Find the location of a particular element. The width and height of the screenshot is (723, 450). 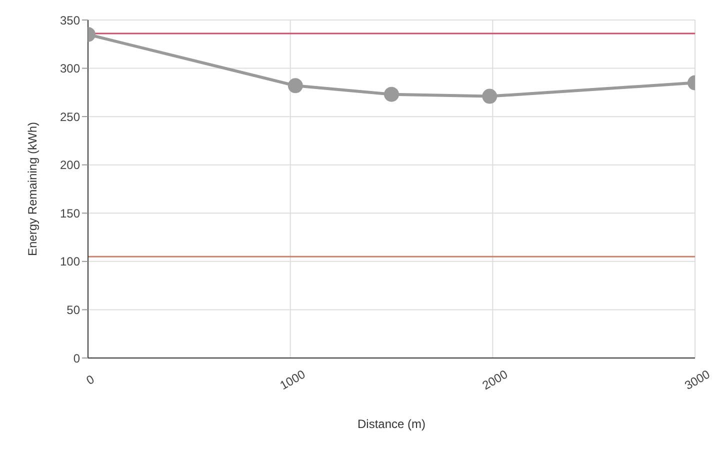

y-tick-label: 350 is located at coordinates (70, 20).